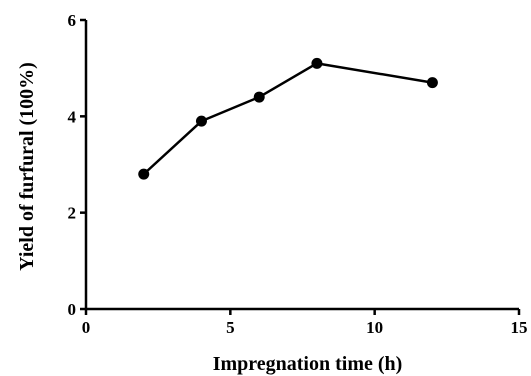 The image size is (531, 376). Describe the element at coordinates (305, 323) in the screenshot. I see `x-axis-ticks: 0 5 10 15` at that location.